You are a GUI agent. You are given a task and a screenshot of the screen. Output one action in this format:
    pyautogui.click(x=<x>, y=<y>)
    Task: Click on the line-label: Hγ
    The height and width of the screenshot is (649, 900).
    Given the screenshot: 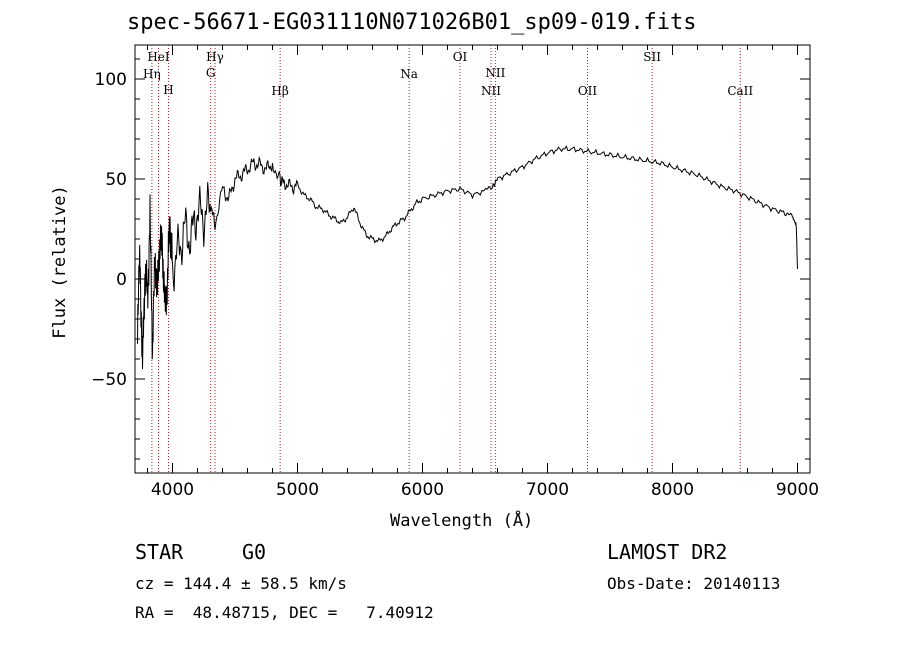 What is the action you would take?
    pyautogui.click(x=215, y=57)
    